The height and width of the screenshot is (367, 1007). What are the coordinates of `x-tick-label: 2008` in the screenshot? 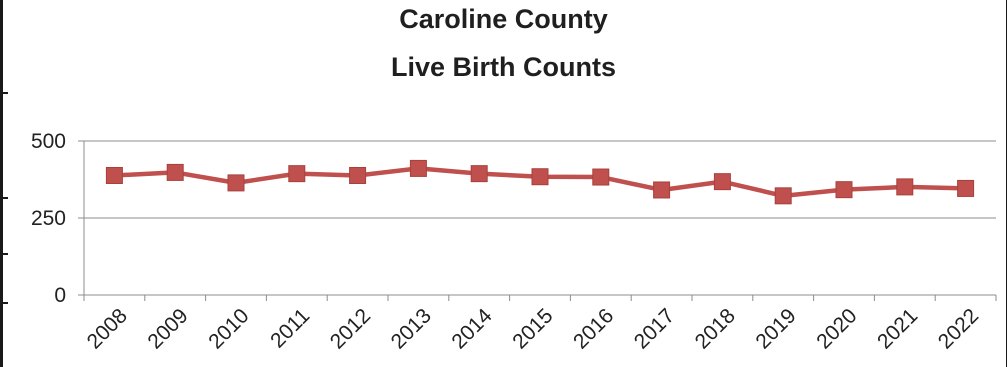 It's located at (107, 328).